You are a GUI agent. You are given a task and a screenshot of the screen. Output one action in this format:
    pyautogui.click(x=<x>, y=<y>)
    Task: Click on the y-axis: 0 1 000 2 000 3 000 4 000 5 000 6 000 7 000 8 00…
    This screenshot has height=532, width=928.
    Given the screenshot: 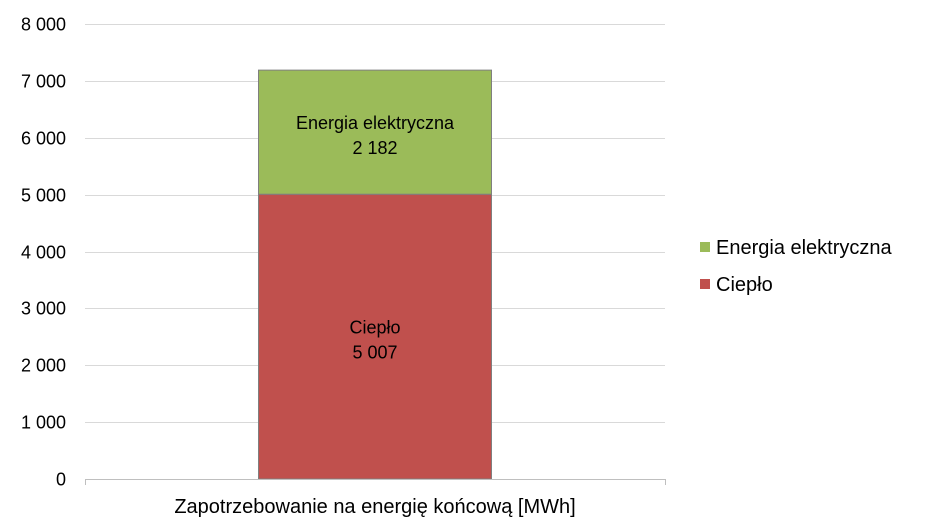 What is the action you would take?
    pyautogui.click(x=43, y=252)
    